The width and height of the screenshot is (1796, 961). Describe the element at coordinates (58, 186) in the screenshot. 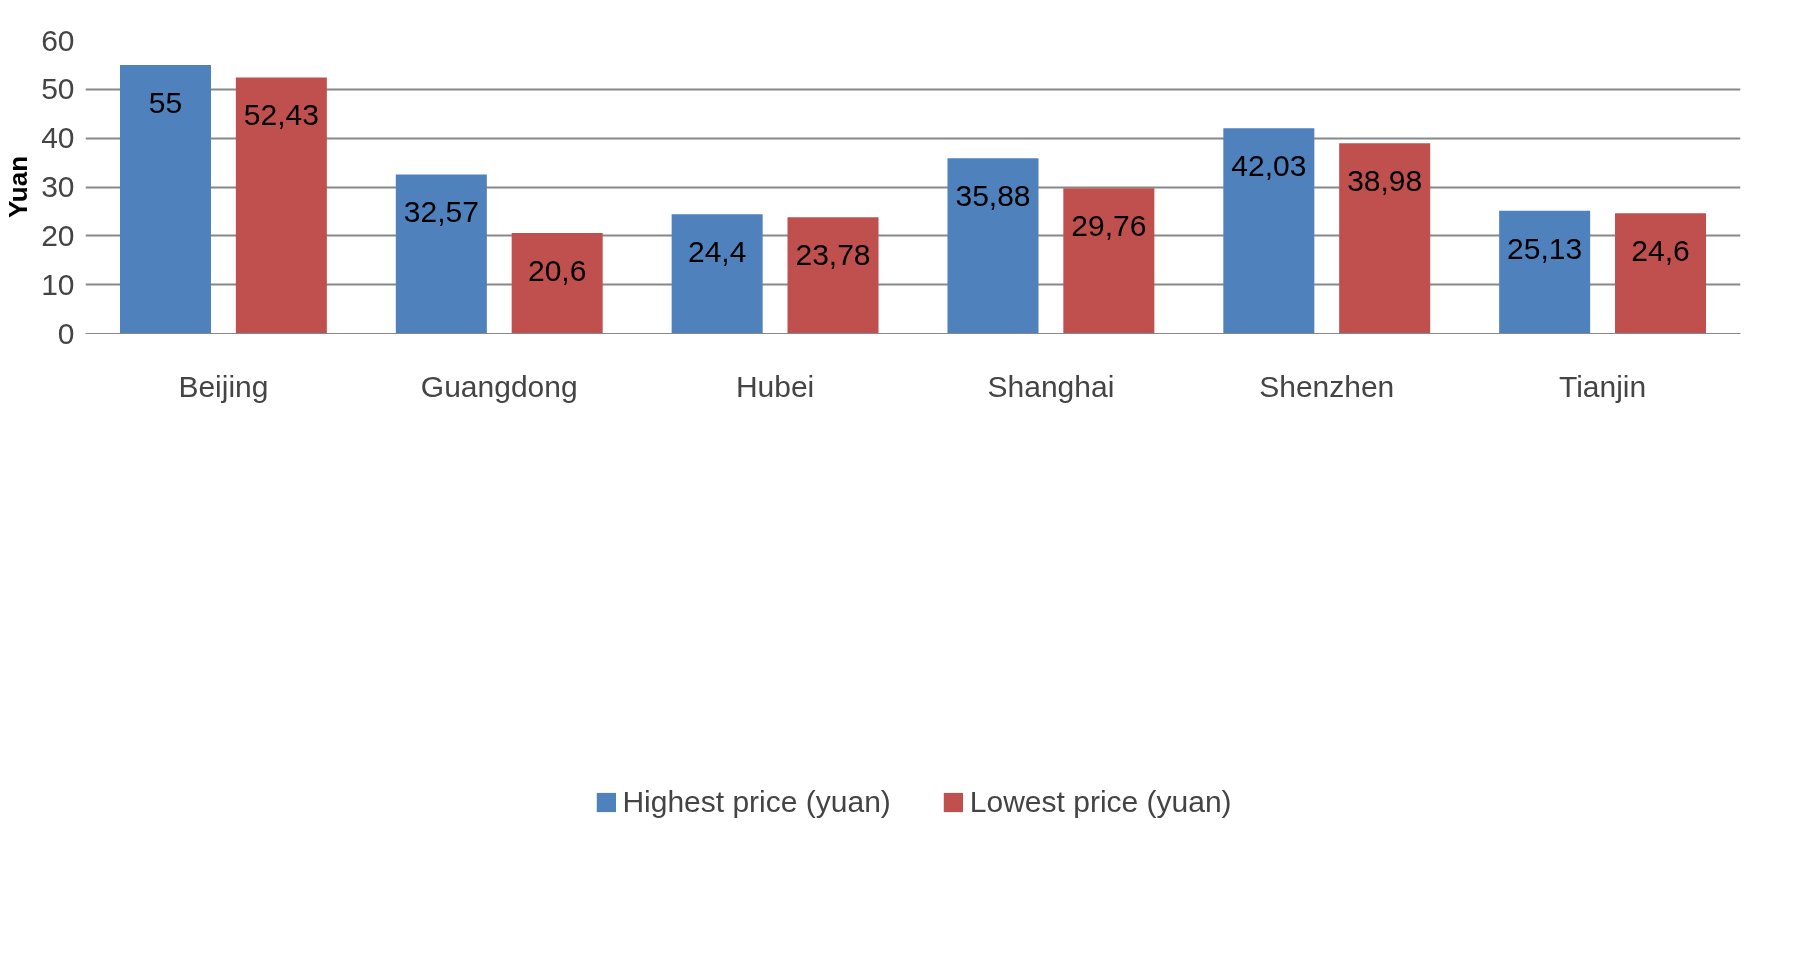

I see `y-tick-label: 30` at that location.